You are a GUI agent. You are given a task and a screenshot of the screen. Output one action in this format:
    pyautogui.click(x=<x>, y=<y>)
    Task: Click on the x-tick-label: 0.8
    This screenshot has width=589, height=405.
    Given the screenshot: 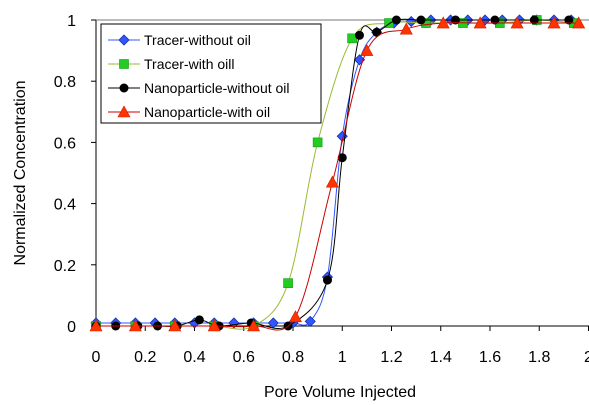 What is the action you would take?
    pyautogui.click(x=293, y=357)
    